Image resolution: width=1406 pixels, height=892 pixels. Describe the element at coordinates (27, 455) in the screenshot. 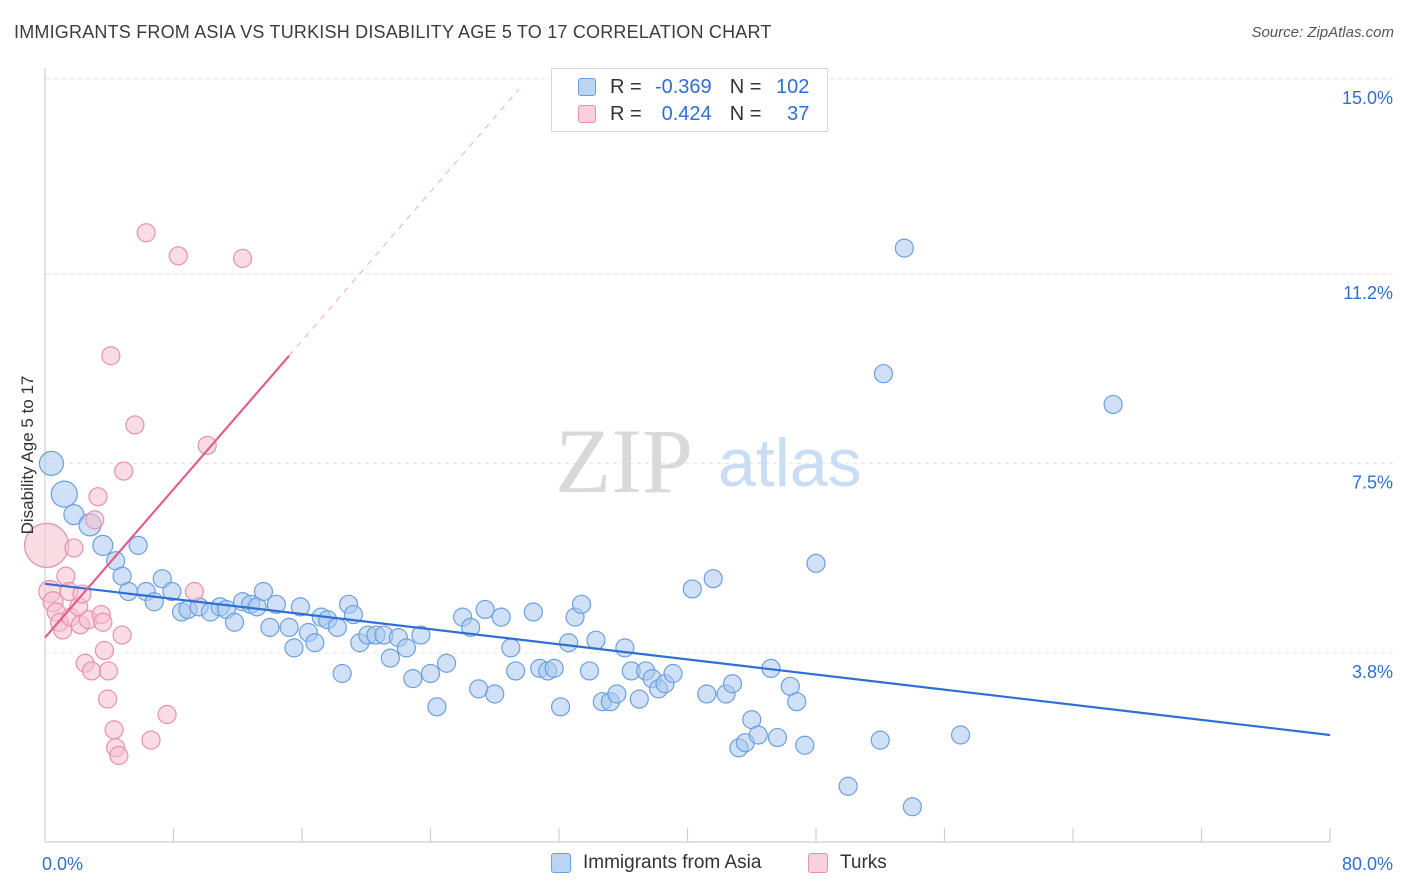

I see `y-axis-label: Disability Age 5 to 17` at that location.